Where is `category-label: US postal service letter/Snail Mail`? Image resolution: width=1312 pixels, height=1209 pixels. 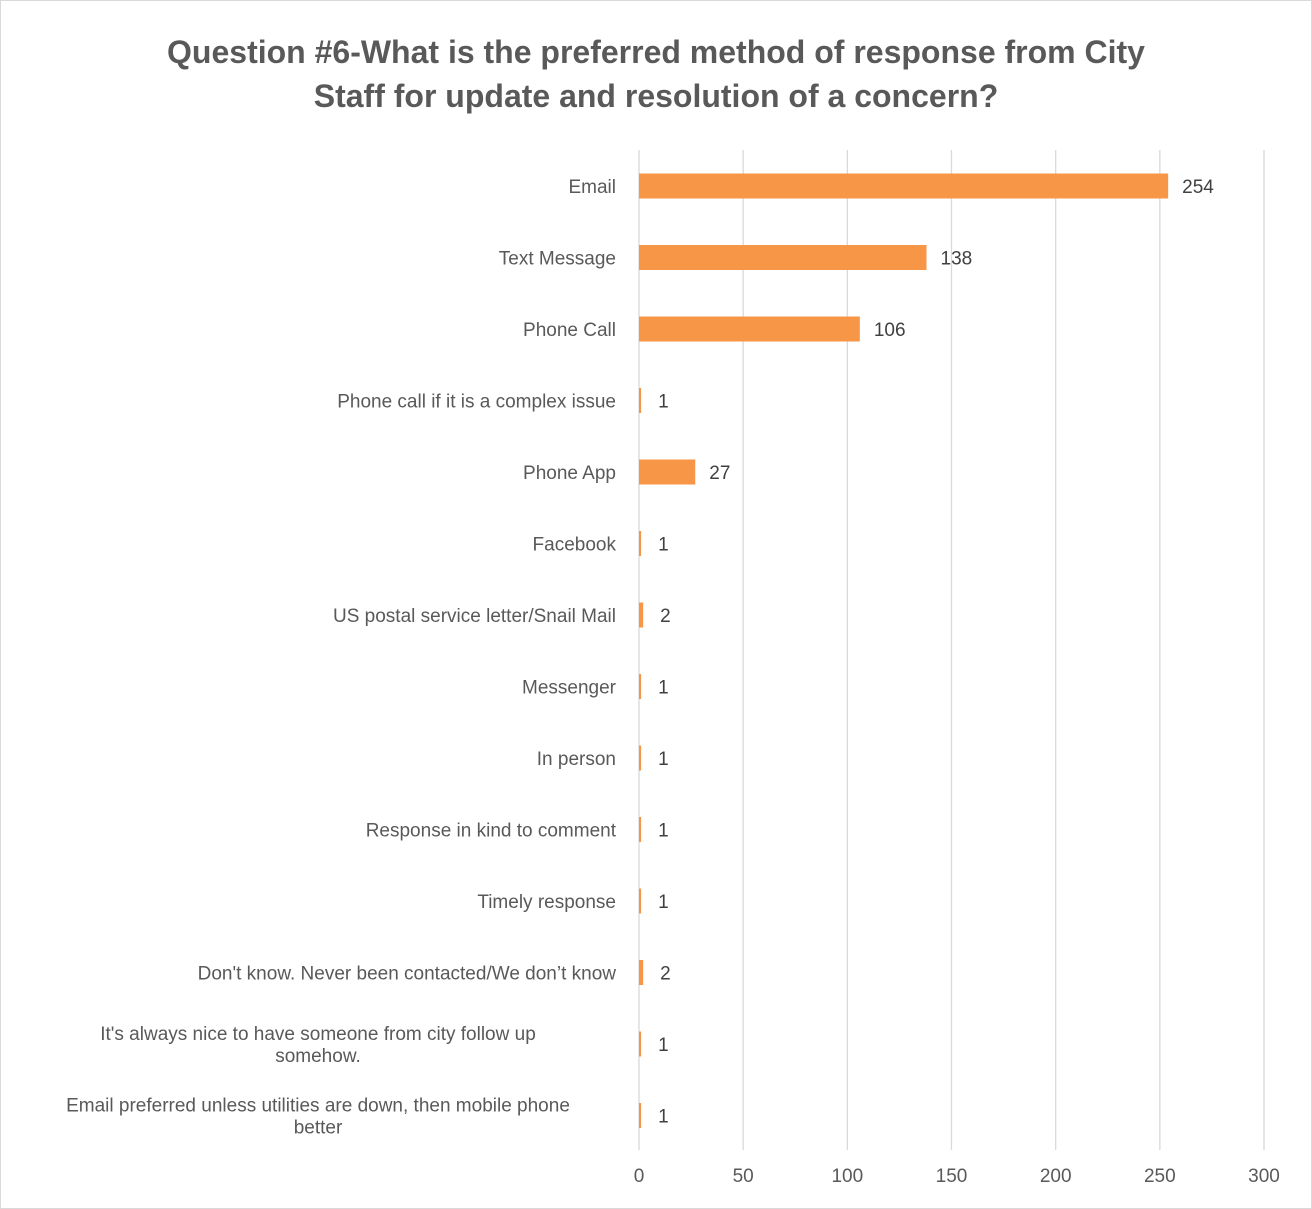 category-label: US postal service letter/Snail Mail is located at coordinates (474, 616).